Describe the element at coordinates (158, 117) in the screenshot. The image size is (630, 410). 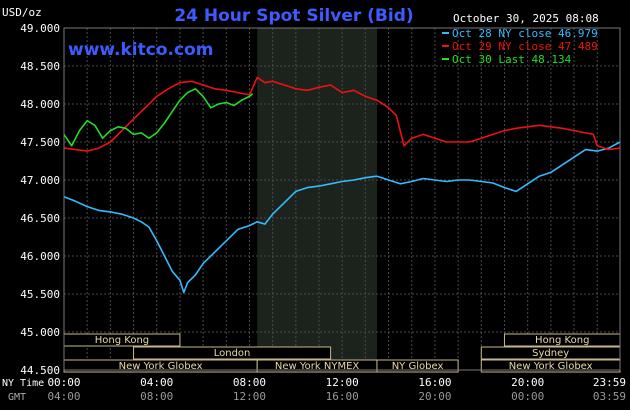
I see `series-line` at that location.